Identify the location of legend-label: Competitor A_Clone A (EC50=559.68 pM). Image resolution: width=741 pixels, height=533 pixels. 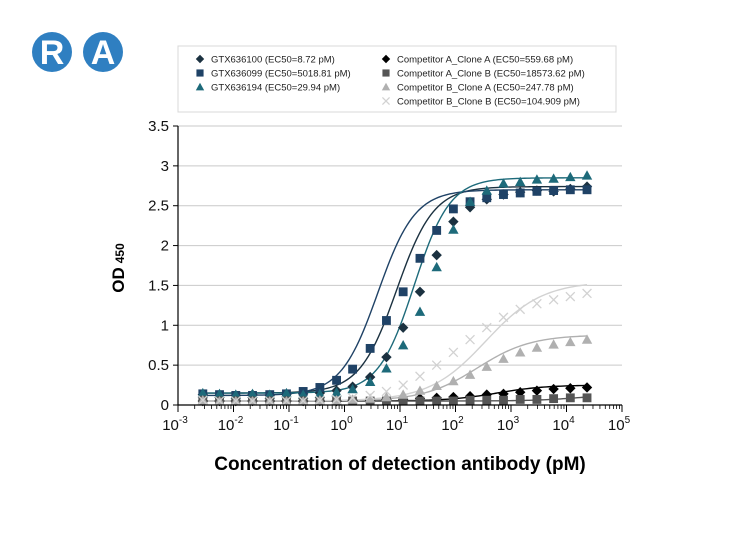
(485, 60).